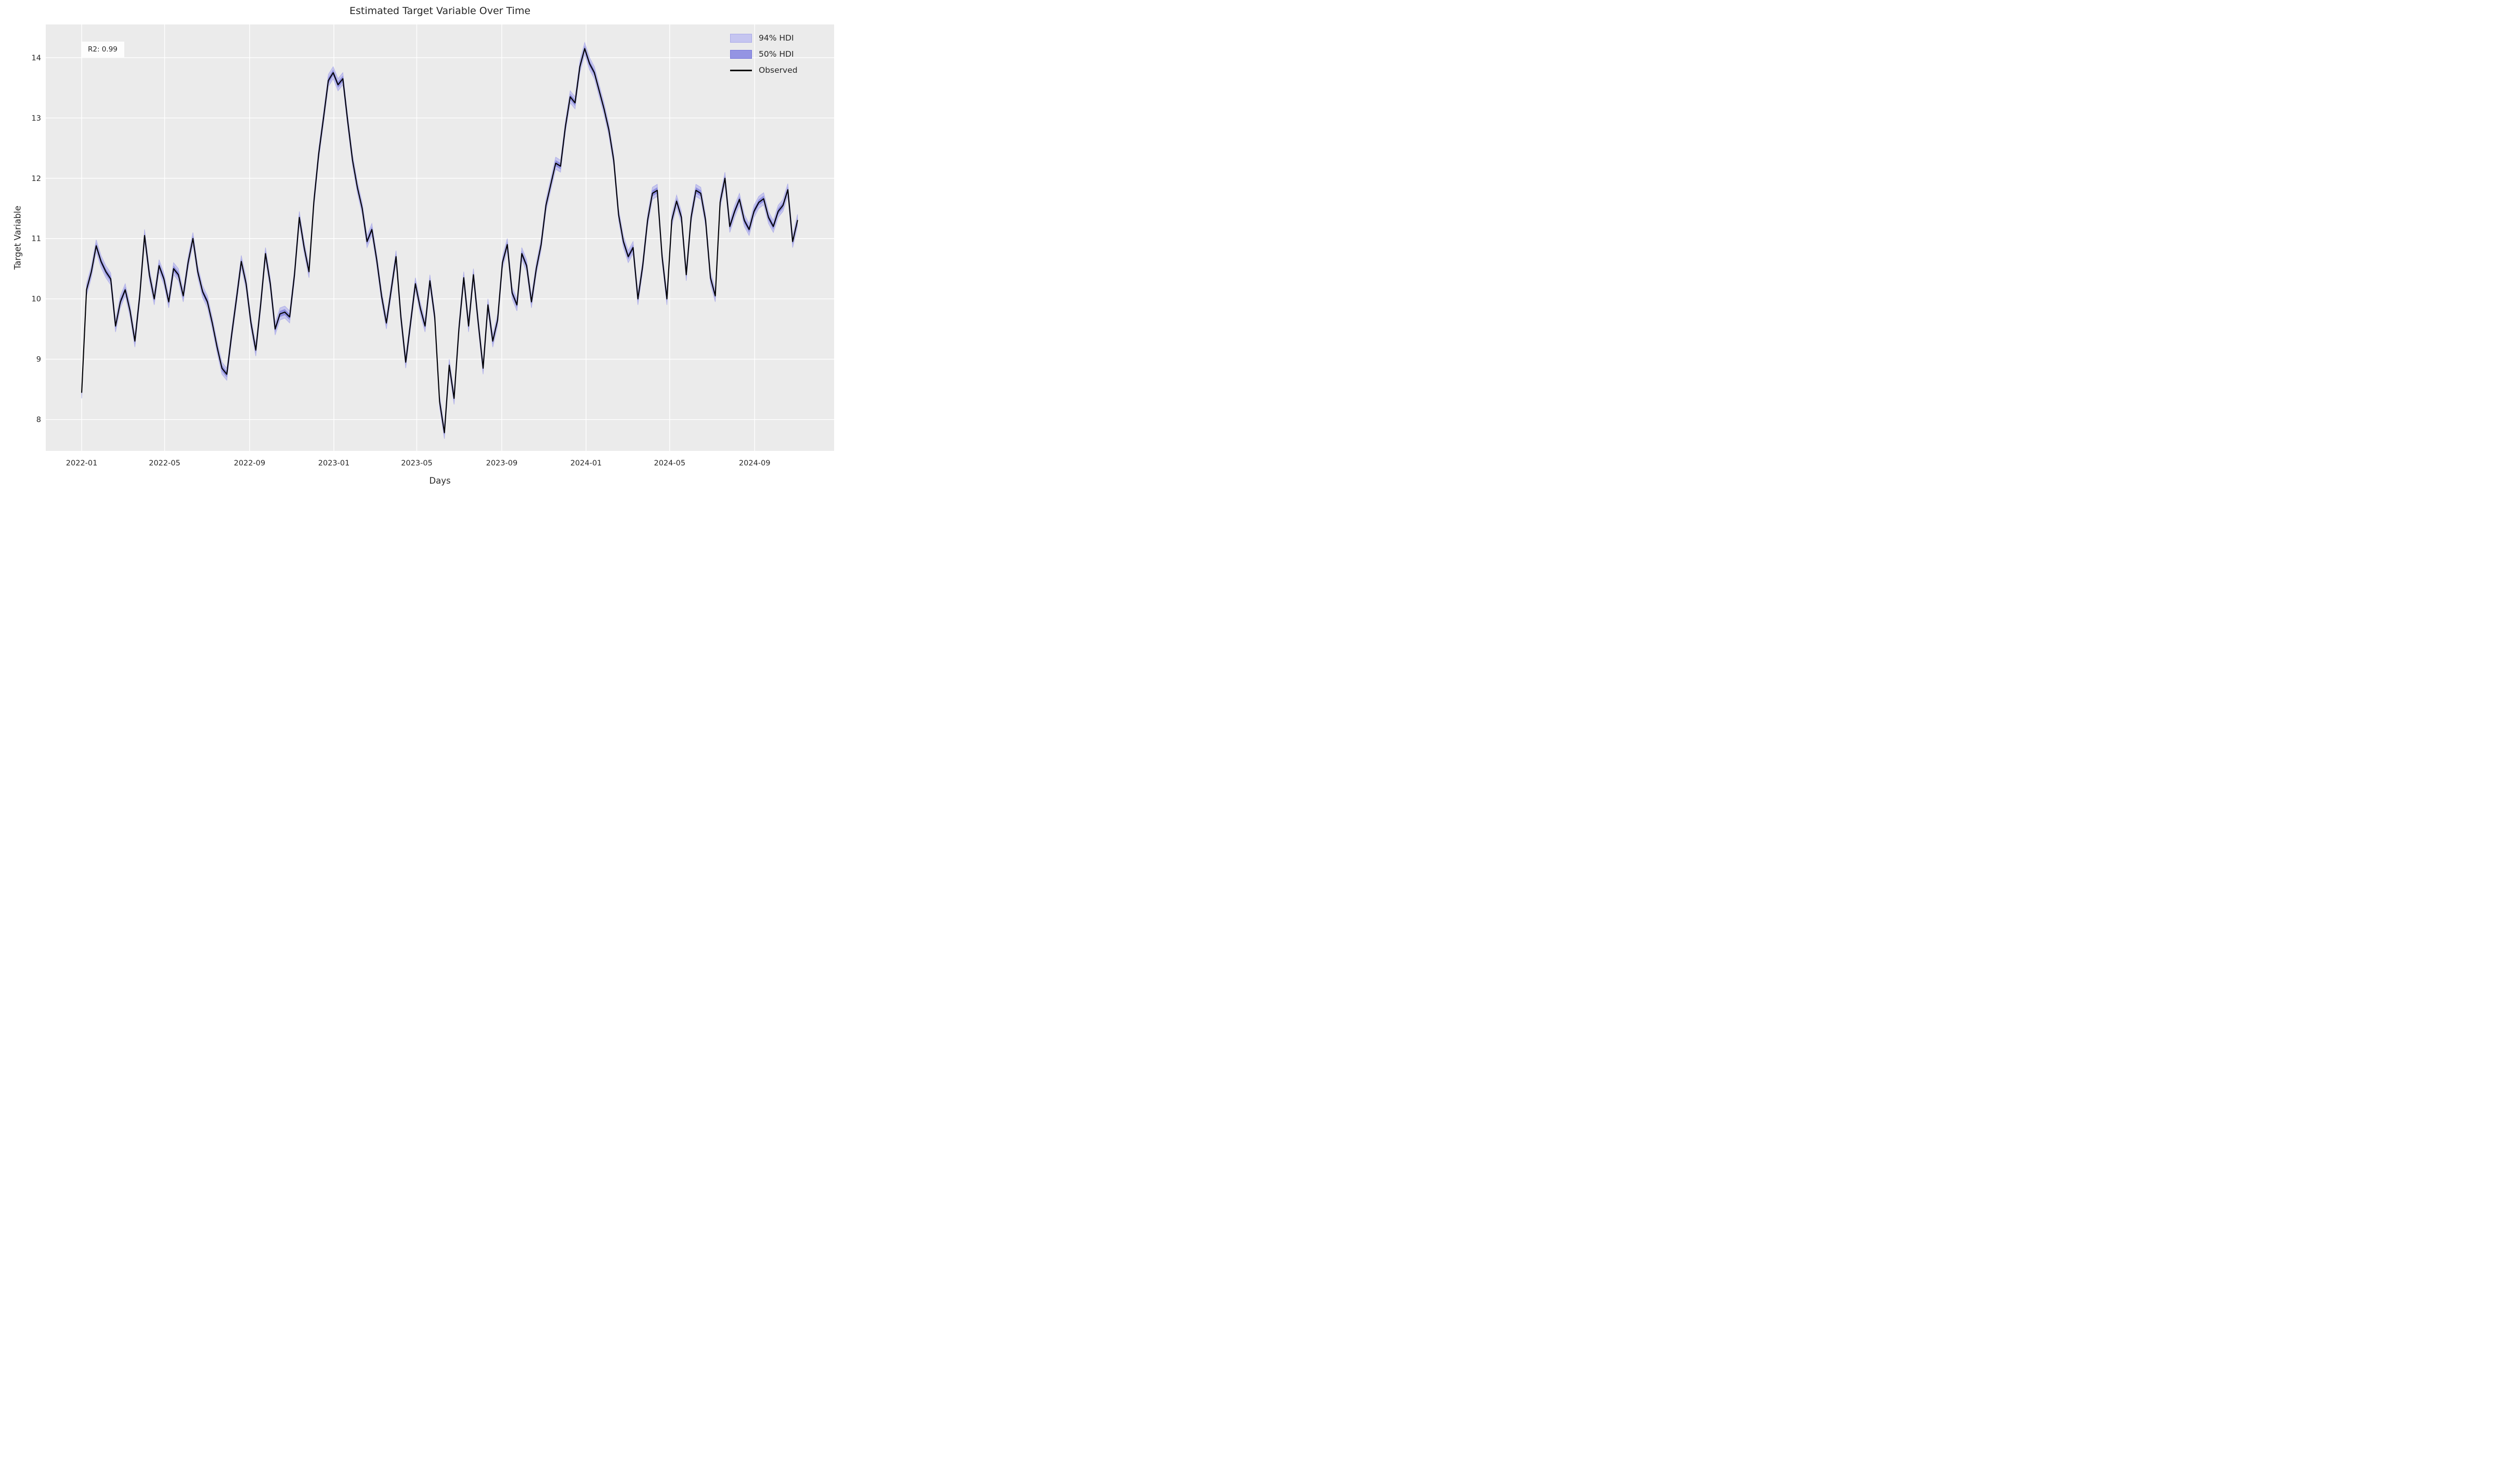 This screenshot has height=1480, width=2520. I want to click on hdi-bands, so click(439, 240).